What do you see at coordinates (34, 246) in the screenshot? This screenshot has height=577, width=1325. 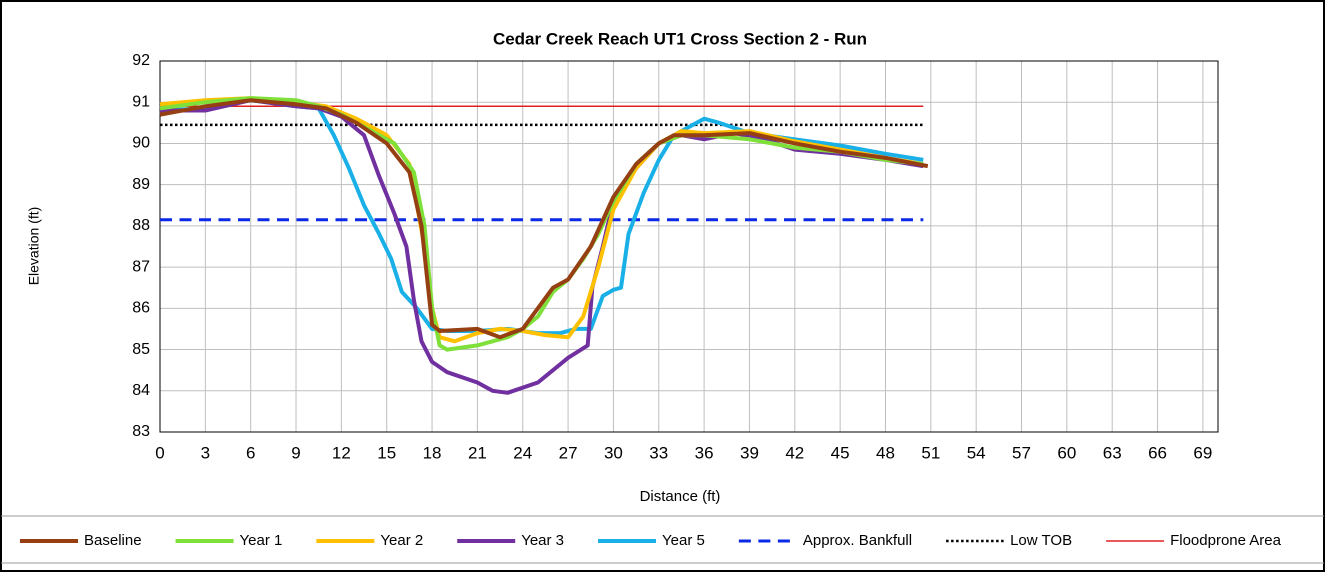 I see `y-axis-label: Elevation (ft)` at bounding box center [34, 246].